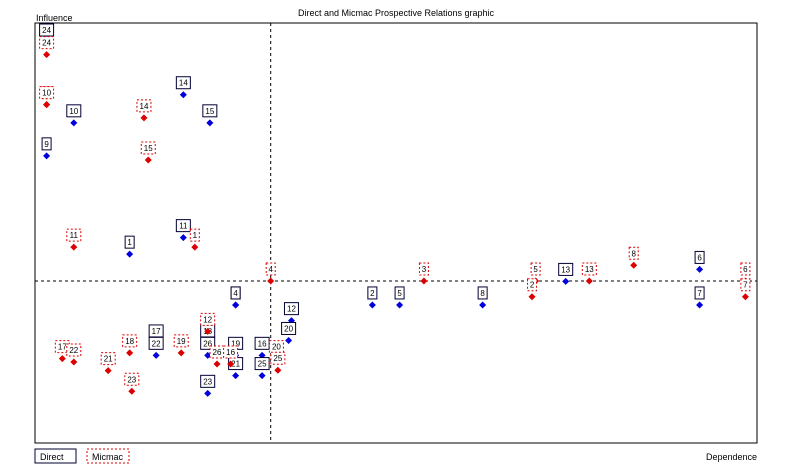  I want to click on direct-point-label: 22, so click(156, 343).